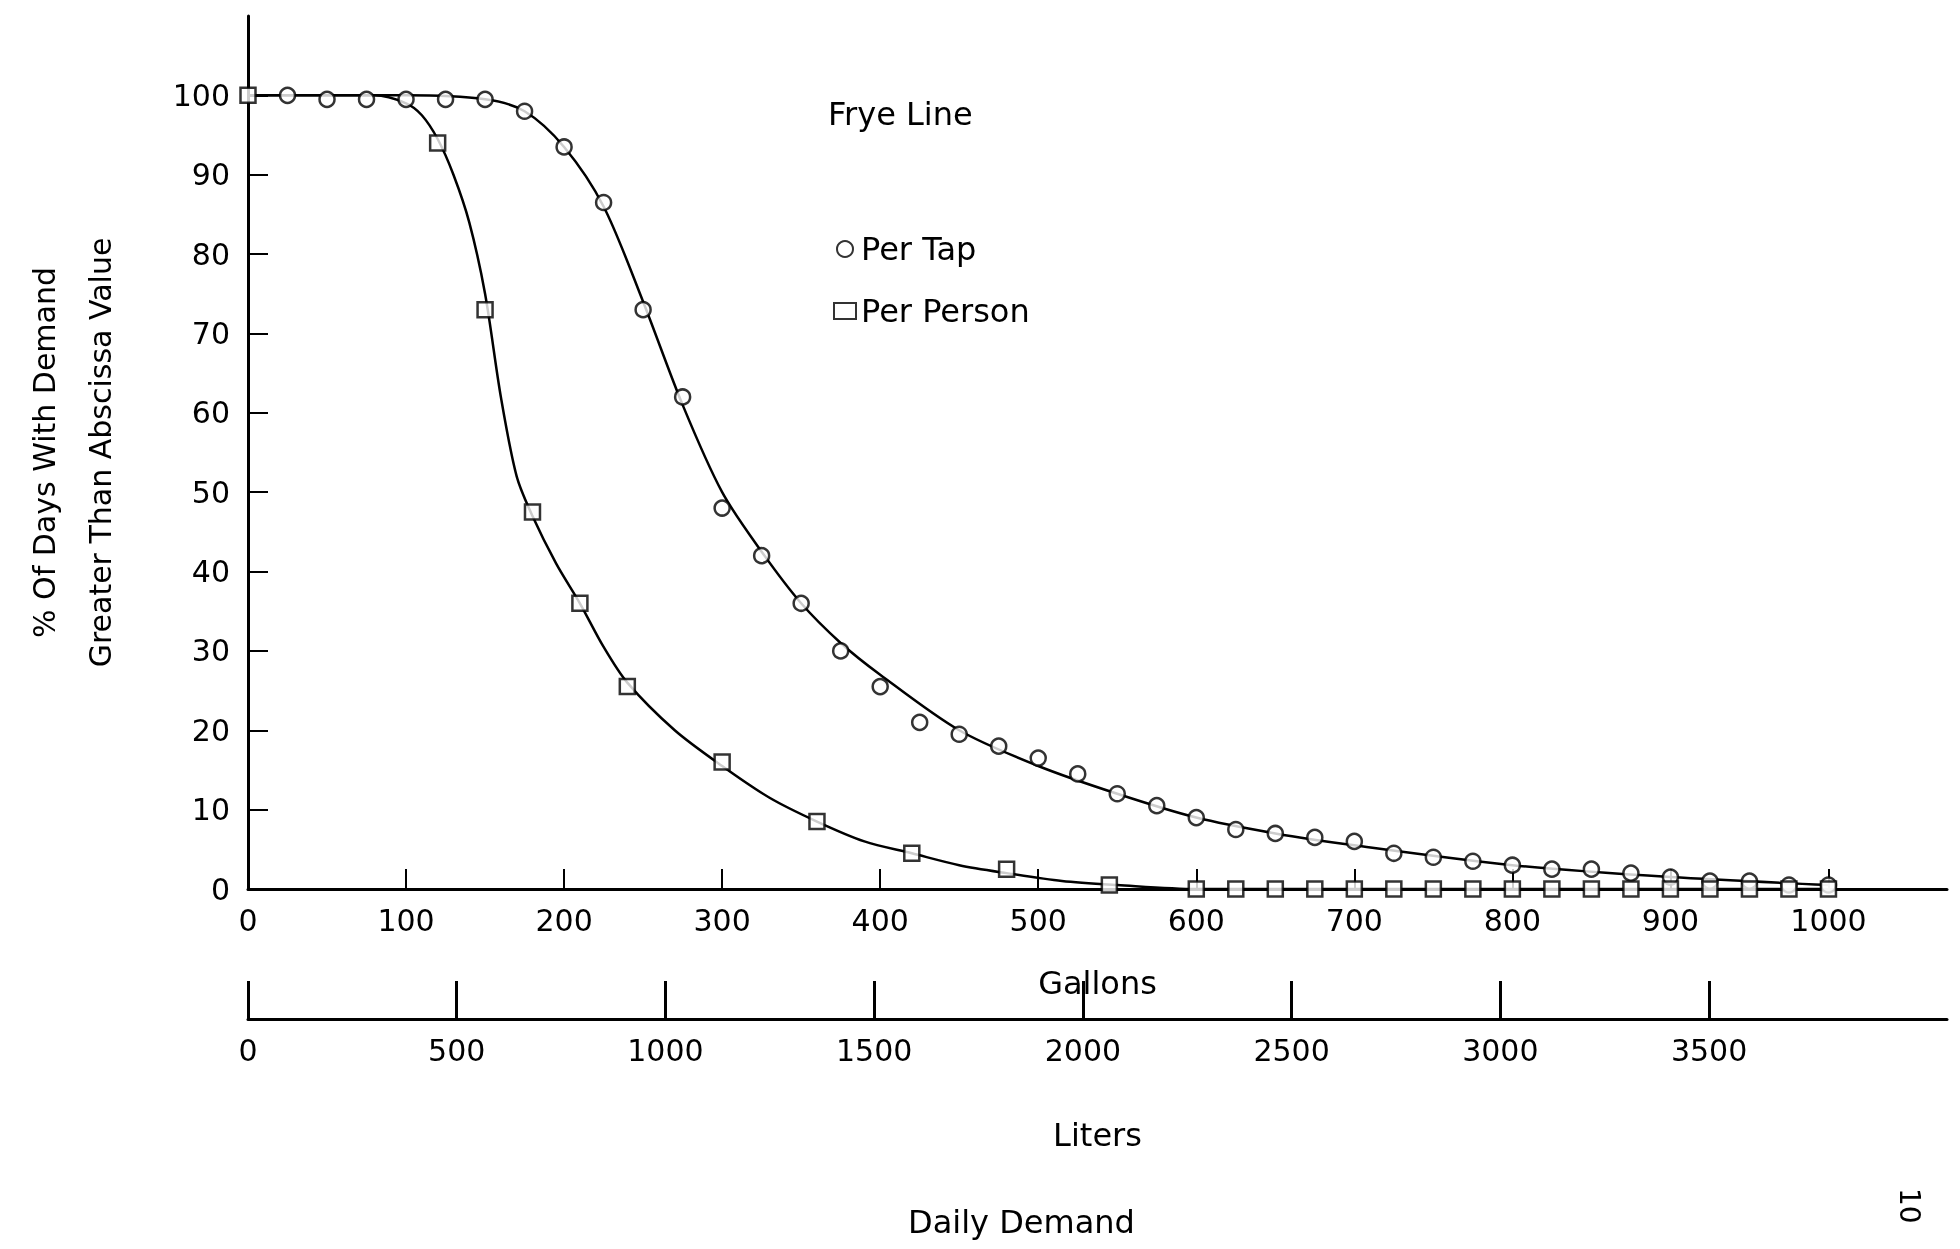 Image resolution: width=1960 pixels, height=1249 pixels. What do you see at coordinates (248, 920) in the screenshot?
I see `x-tick-label: 0` at bounding box center [248, 920].